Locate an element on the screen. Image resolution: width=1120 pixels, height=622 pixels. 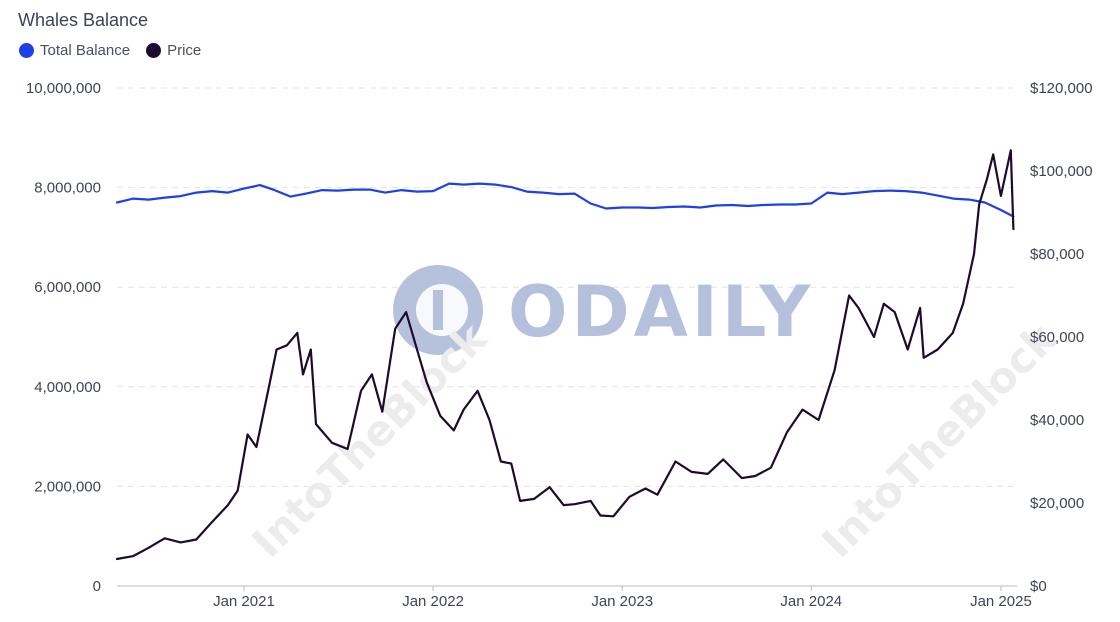
legend-dot-price is located at coordinates (154, 50).